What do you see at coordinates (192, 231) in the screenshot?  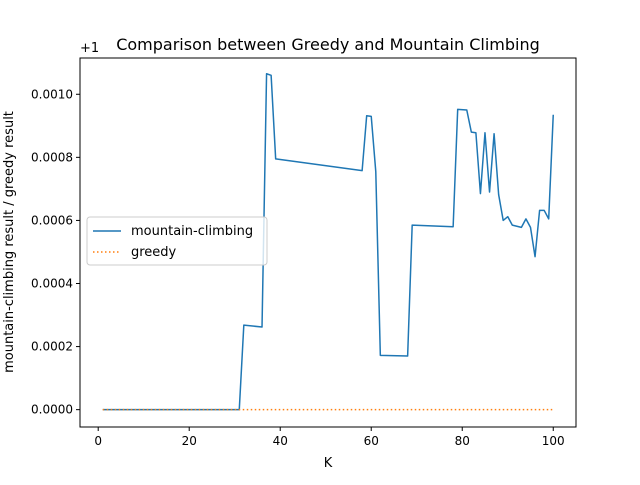 I see `legend-label-mountain-climbing: mountain-climbing` at bounding box center [192, 231].